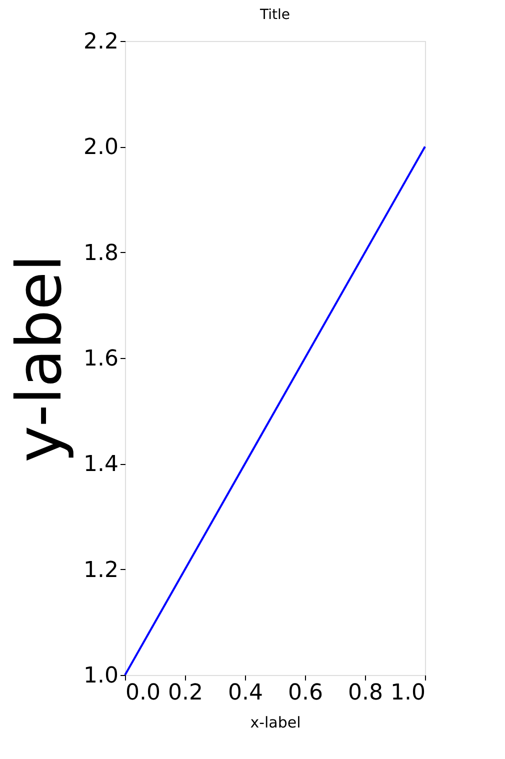 The height and width of the screenshot is (759, 505). Describe the element at coordinates (39, 358) in the screenshot. I see `y-axis-title: y-label` at that location.